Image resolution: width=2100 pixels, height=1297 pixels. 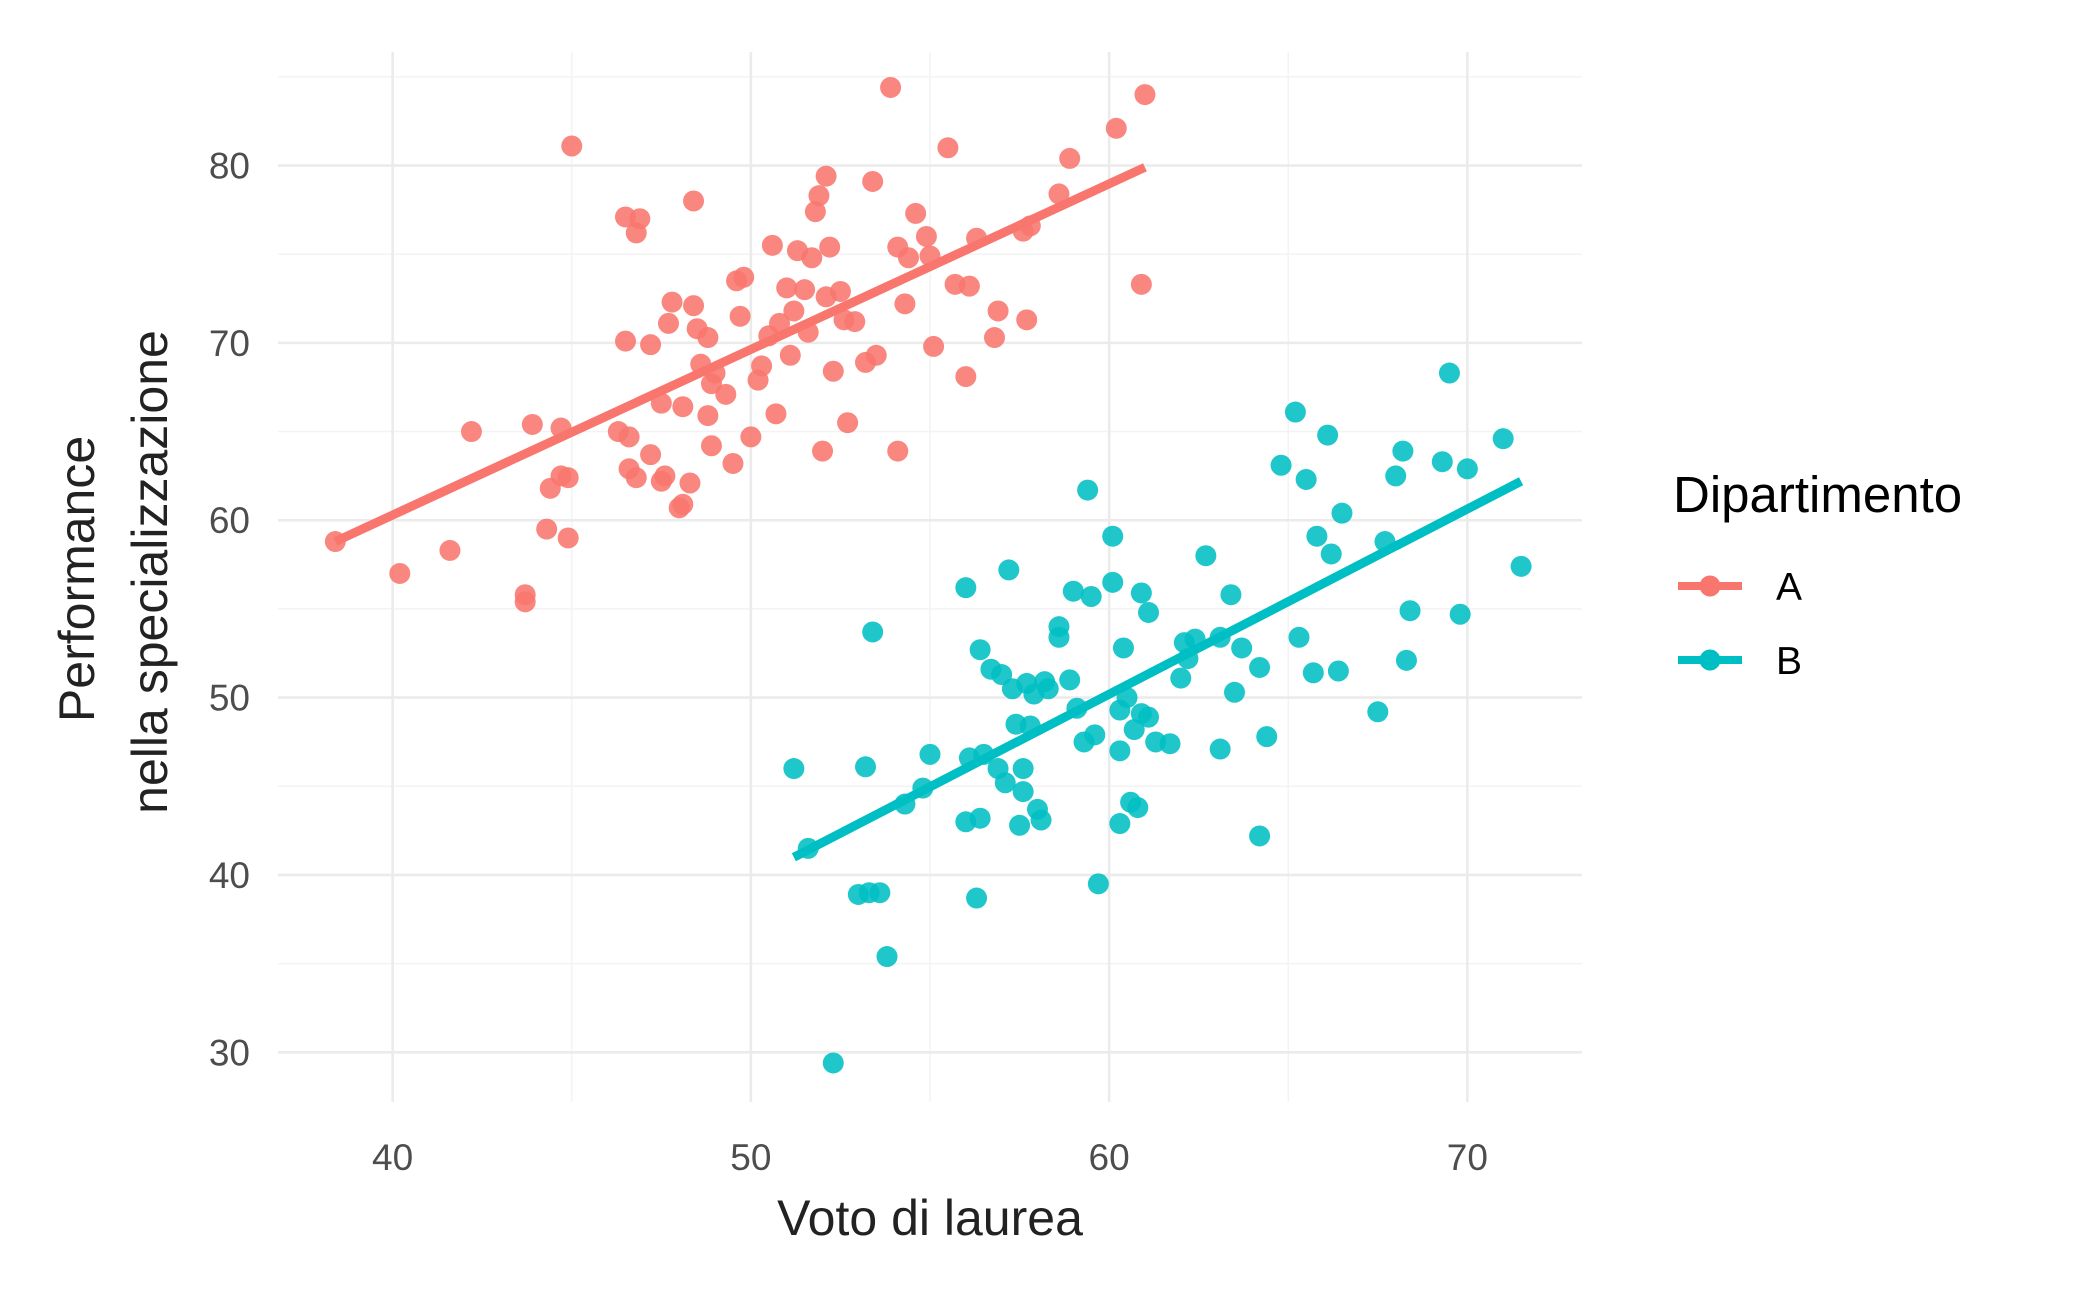 What do you see at coordinates (229, 343) in the screenshot?
I see `y-tick-label: 70` at bounding box center [229, 343].